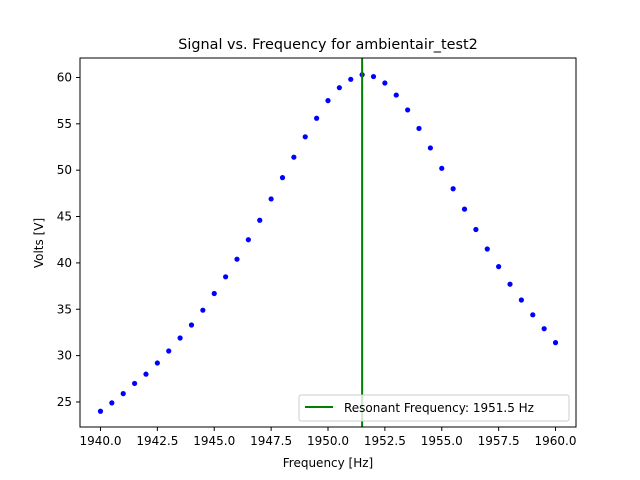 The height and width of the screenshot is (480, 640). Describe the element at coordinates (271, 441) in the screenshot. I see `x-tick-label: 1947.5` at that location.